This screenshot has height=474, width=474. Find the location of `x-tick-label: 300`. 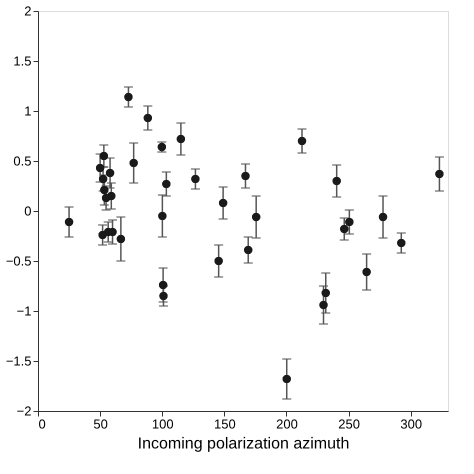

x-tick-label: 300 is located at coordinates (411, 424).